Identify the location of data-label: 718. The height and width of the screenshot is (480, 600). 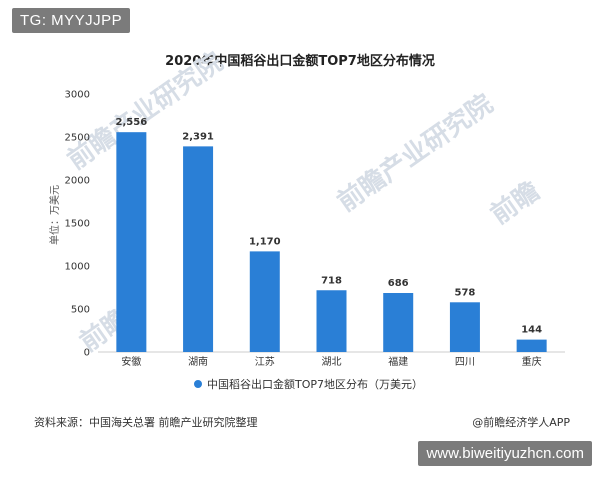
(331, 280).